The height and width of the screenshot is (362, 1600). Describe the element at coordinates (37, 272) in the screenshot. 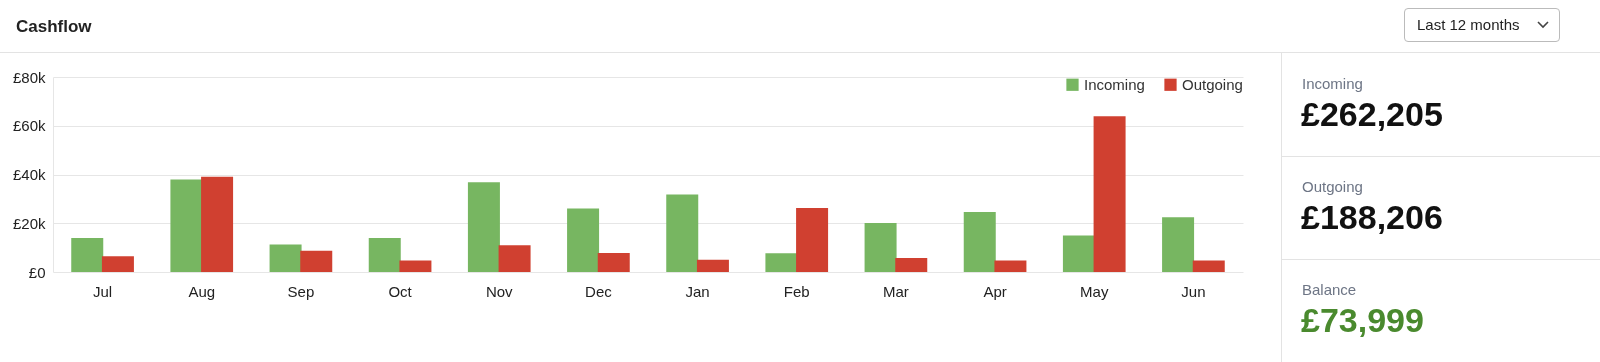

I see `y-tick-label: £0` at that location.